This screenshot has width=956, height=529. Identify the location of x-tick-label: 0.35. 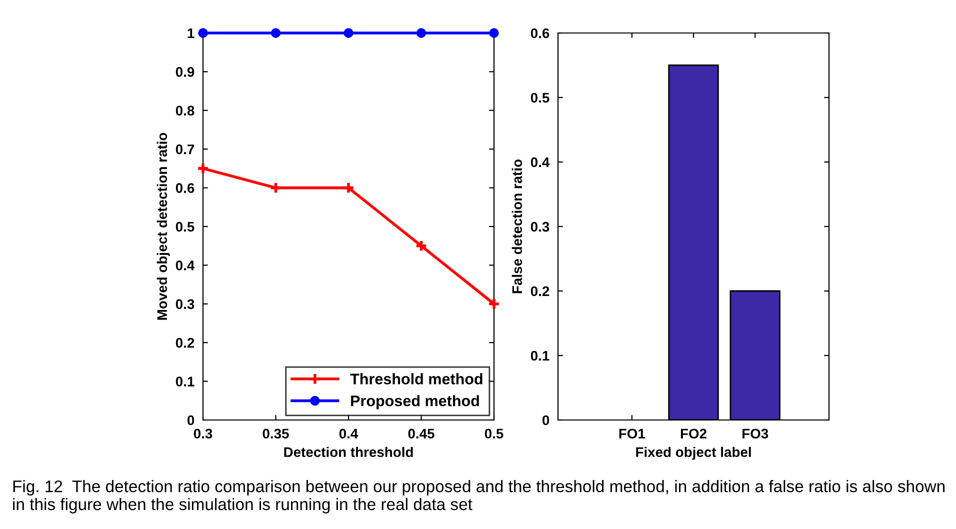
(275, 433).